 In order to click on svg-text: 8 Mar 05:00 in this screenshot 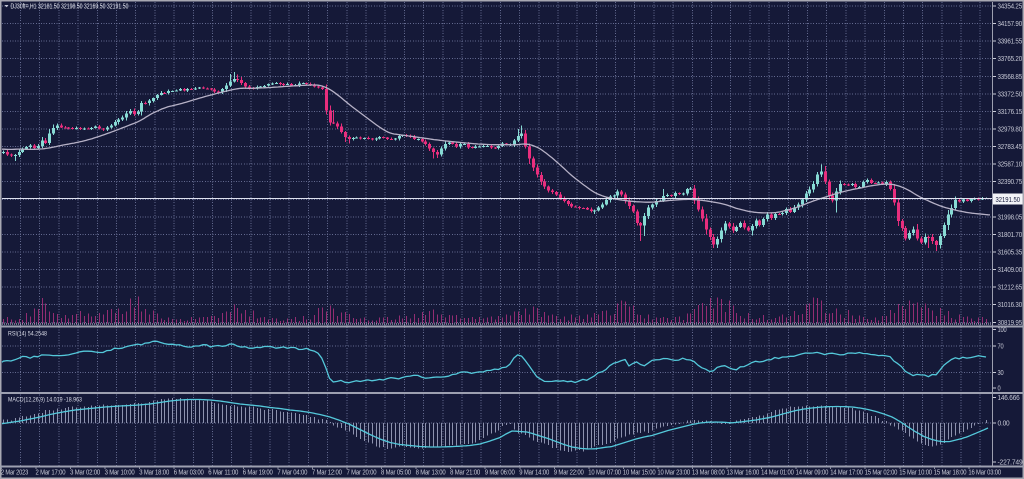, I will do `click(396, 473)`.